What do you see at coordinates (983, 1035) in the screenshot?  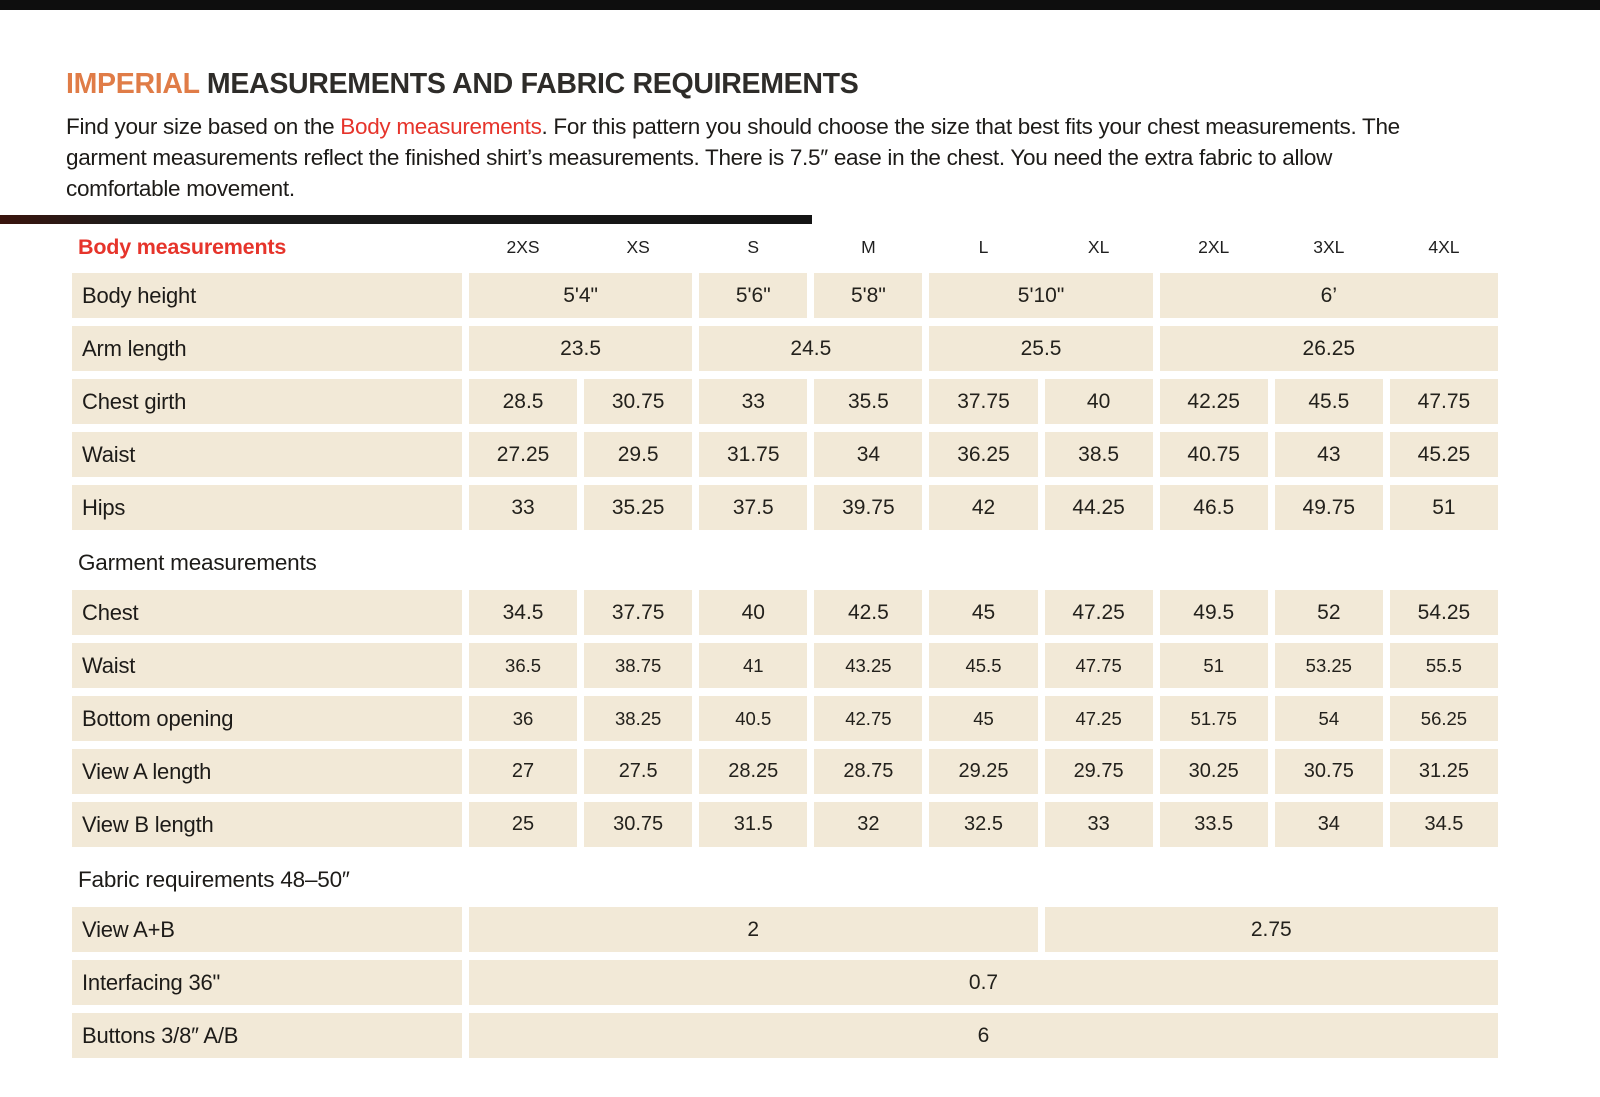 I see `value-cell: 6` at bounding box center [983, 1035].